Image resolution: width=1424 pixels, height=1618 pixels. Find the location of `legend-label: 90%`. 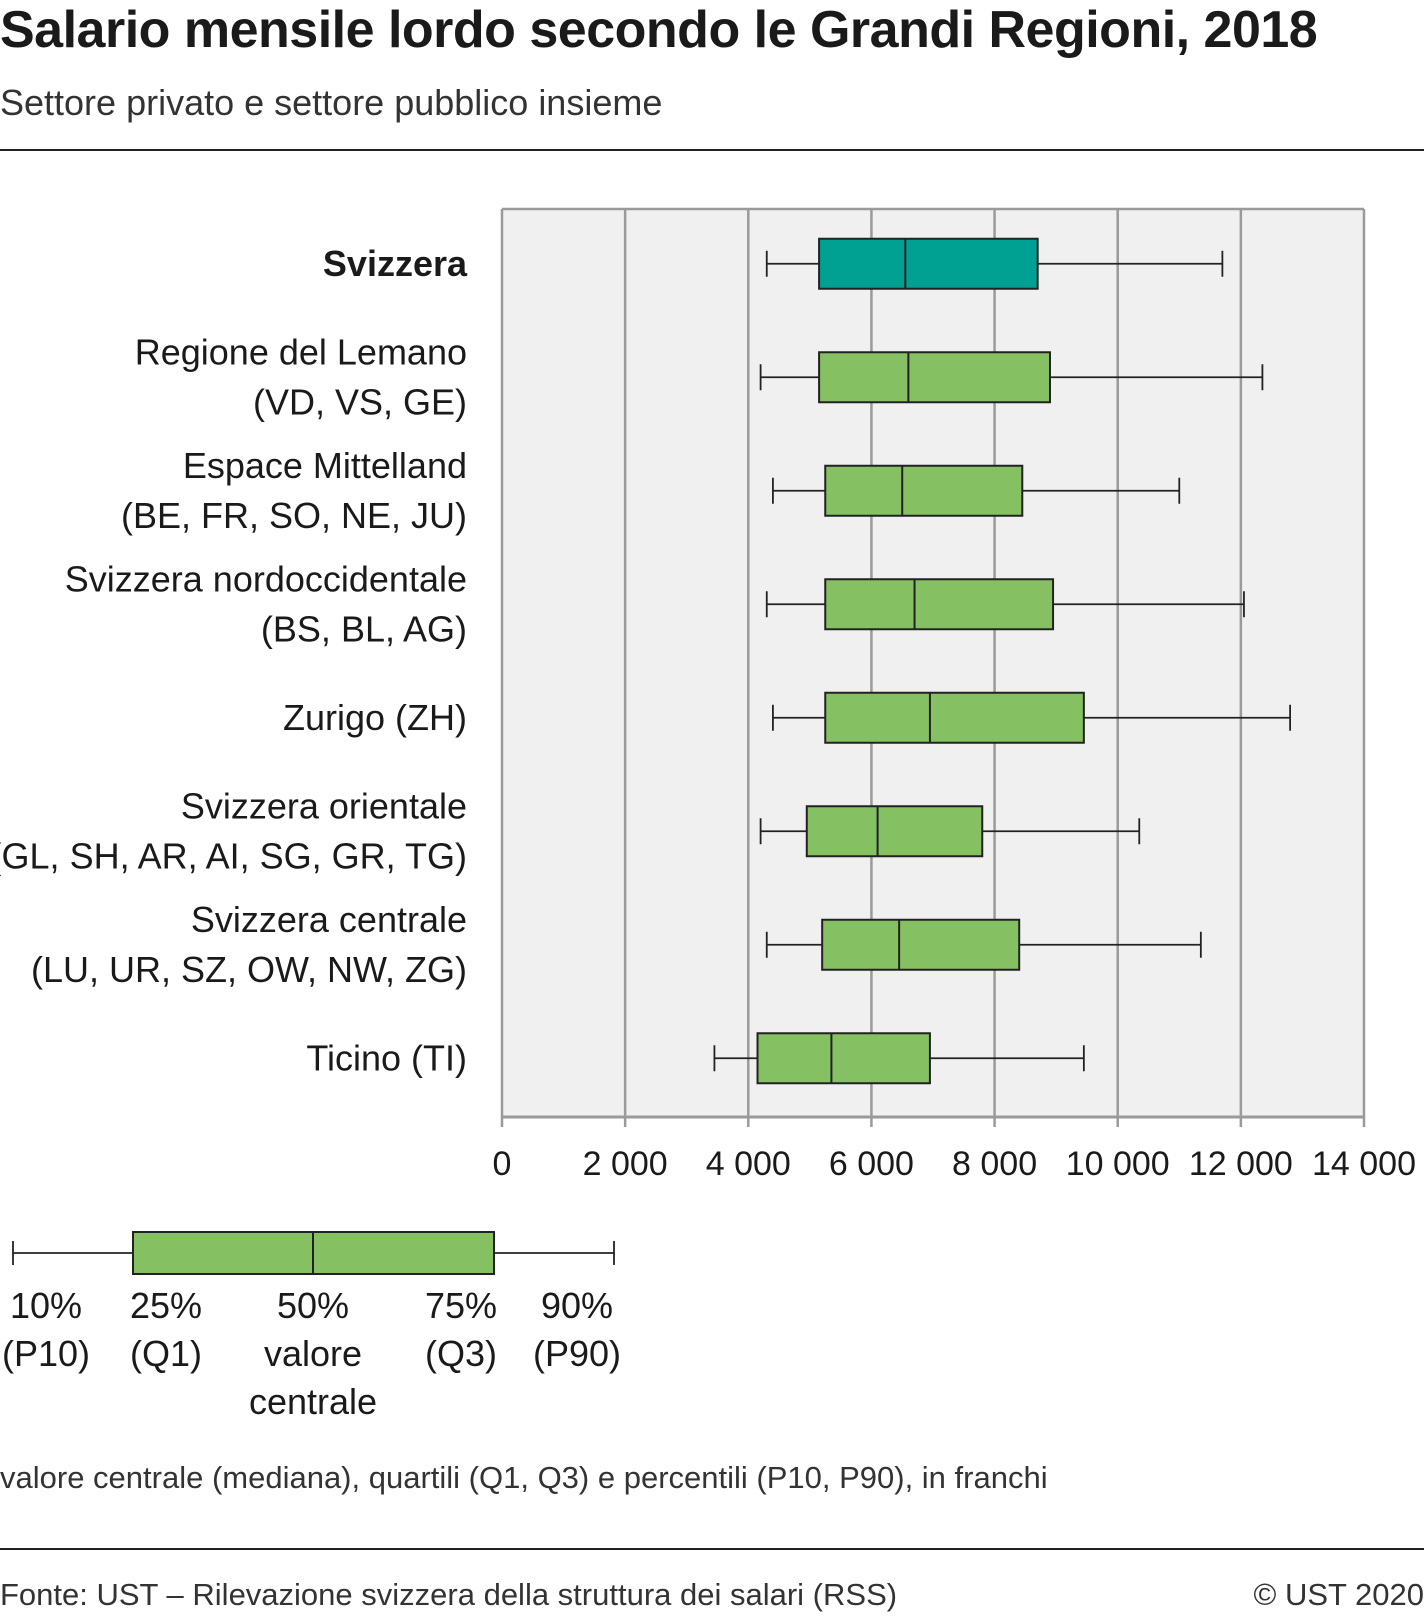

legend-label: 90% is located at coordinates (577, 1305).